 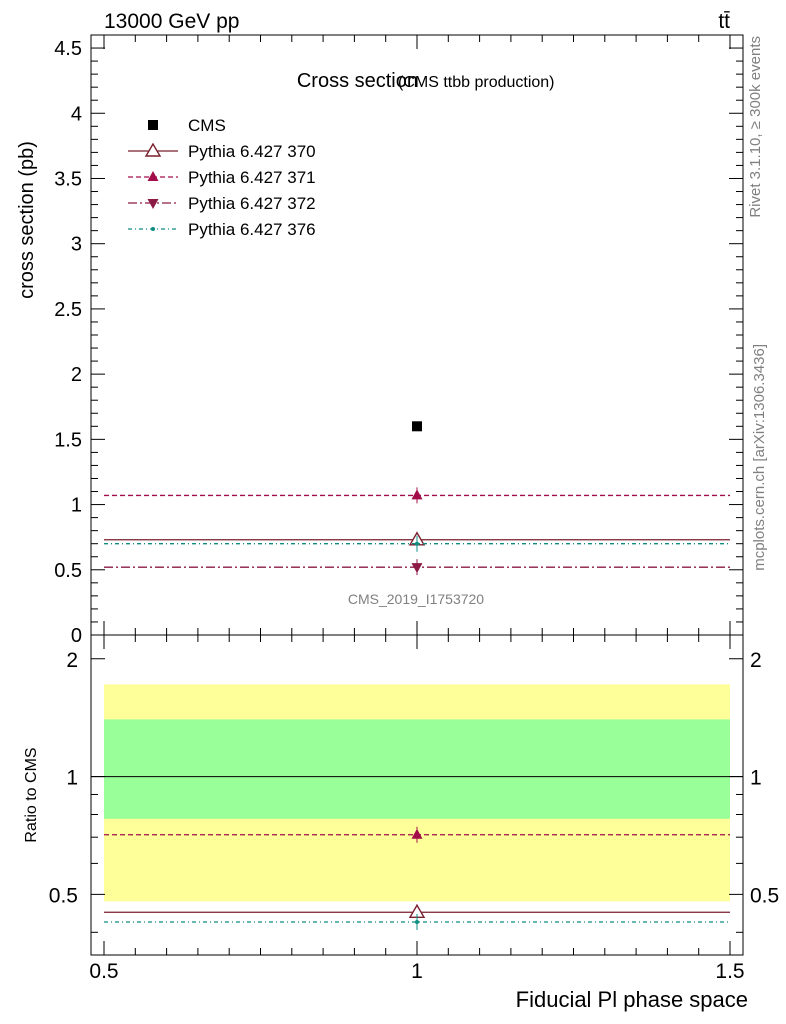 What do you see at coordinates (63, 895) in the screenshot?
I see `ratio-y-tick-label: 0.5` at bounding box center [63, 895].